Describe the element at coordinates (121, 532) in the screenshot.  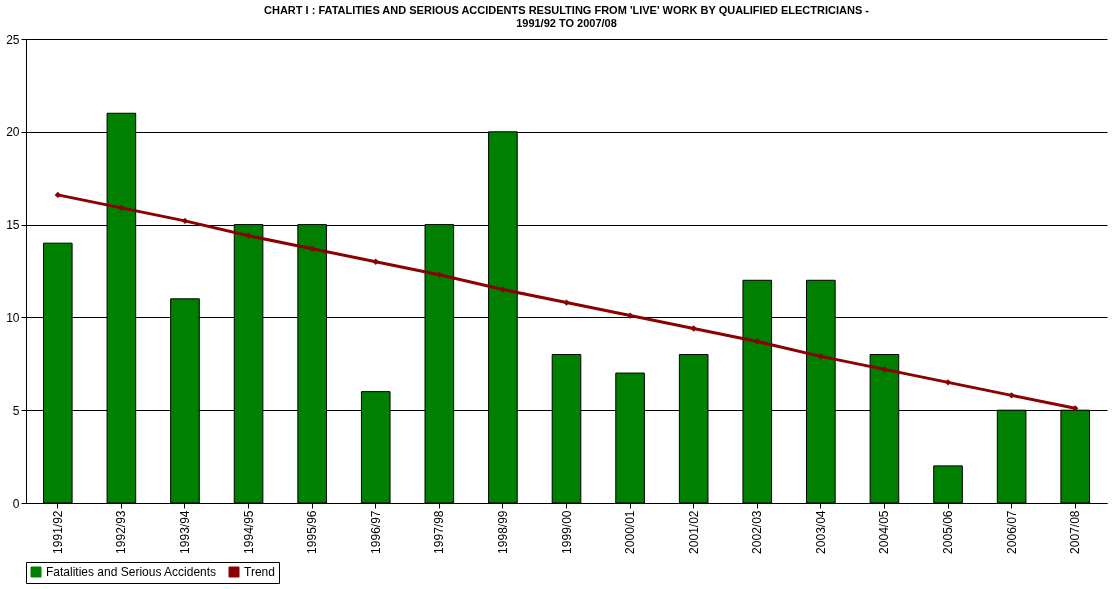
I see `x-tick-label: 1992/93` at that location.